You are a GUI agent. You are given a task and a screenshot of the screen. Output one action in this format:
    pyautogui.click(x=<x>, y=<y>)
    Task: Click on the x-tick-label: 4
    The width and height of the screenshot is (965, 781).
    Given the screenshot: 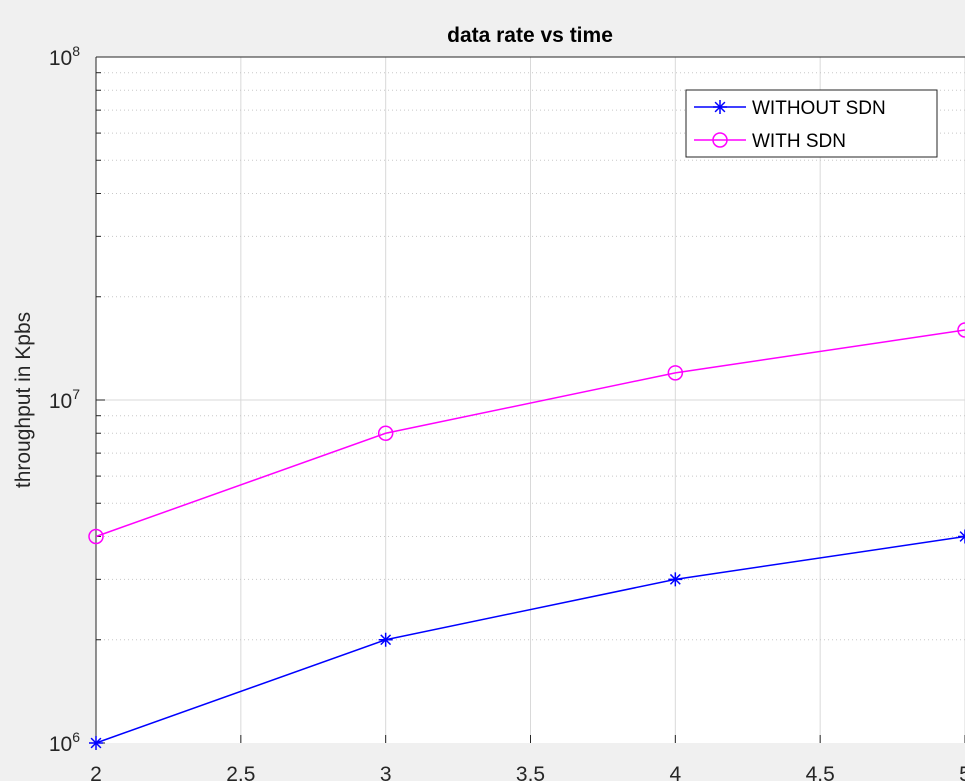 What is the action you would take?
    pyautogui.click(x=675, y=772)
    